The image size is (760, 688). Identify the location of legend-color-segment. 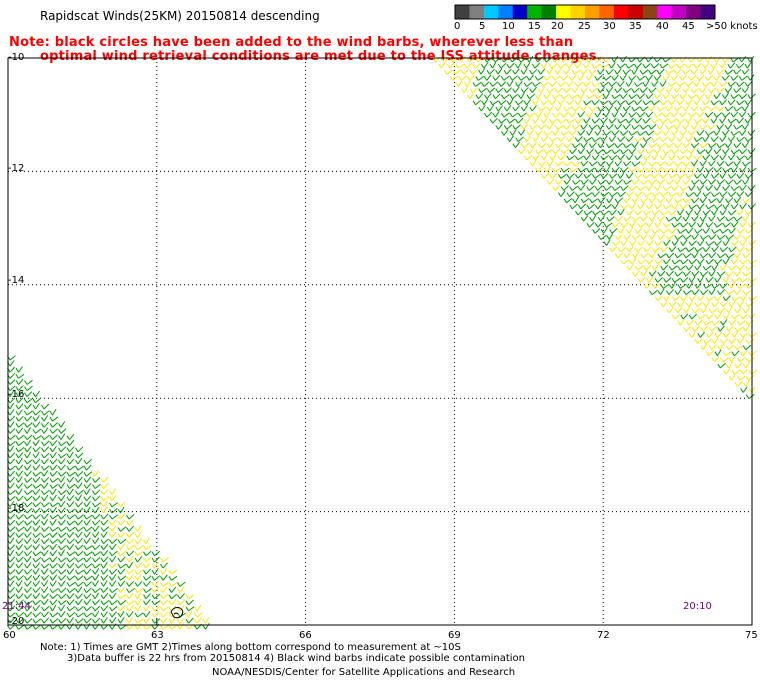
(694, 12).